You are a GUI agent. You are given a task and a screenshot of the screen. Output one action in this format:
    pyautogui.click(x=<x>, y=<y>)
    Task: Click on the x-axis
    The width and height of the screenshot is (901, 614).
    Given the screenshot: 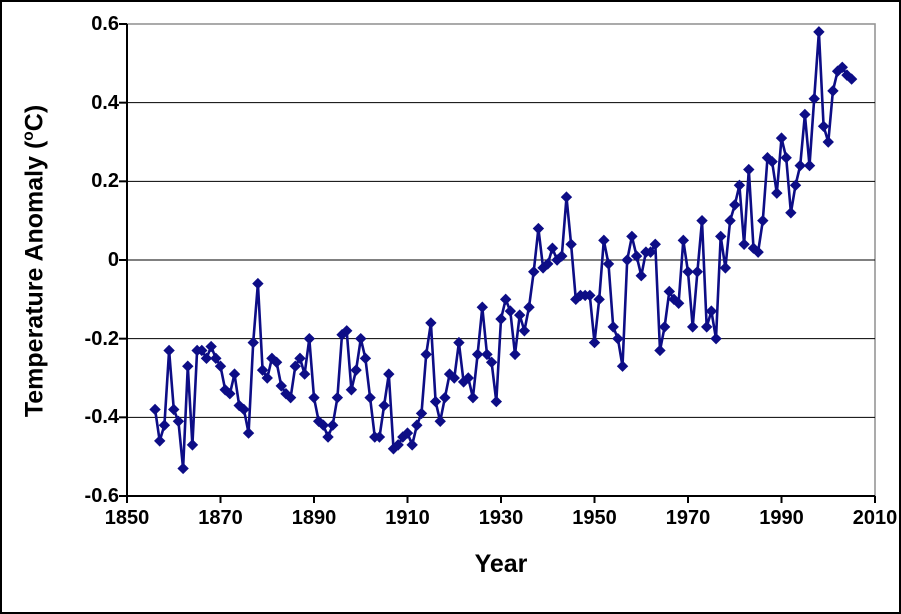 What is the action you would take?
    pyautogui.click(x=501, y=499)
    